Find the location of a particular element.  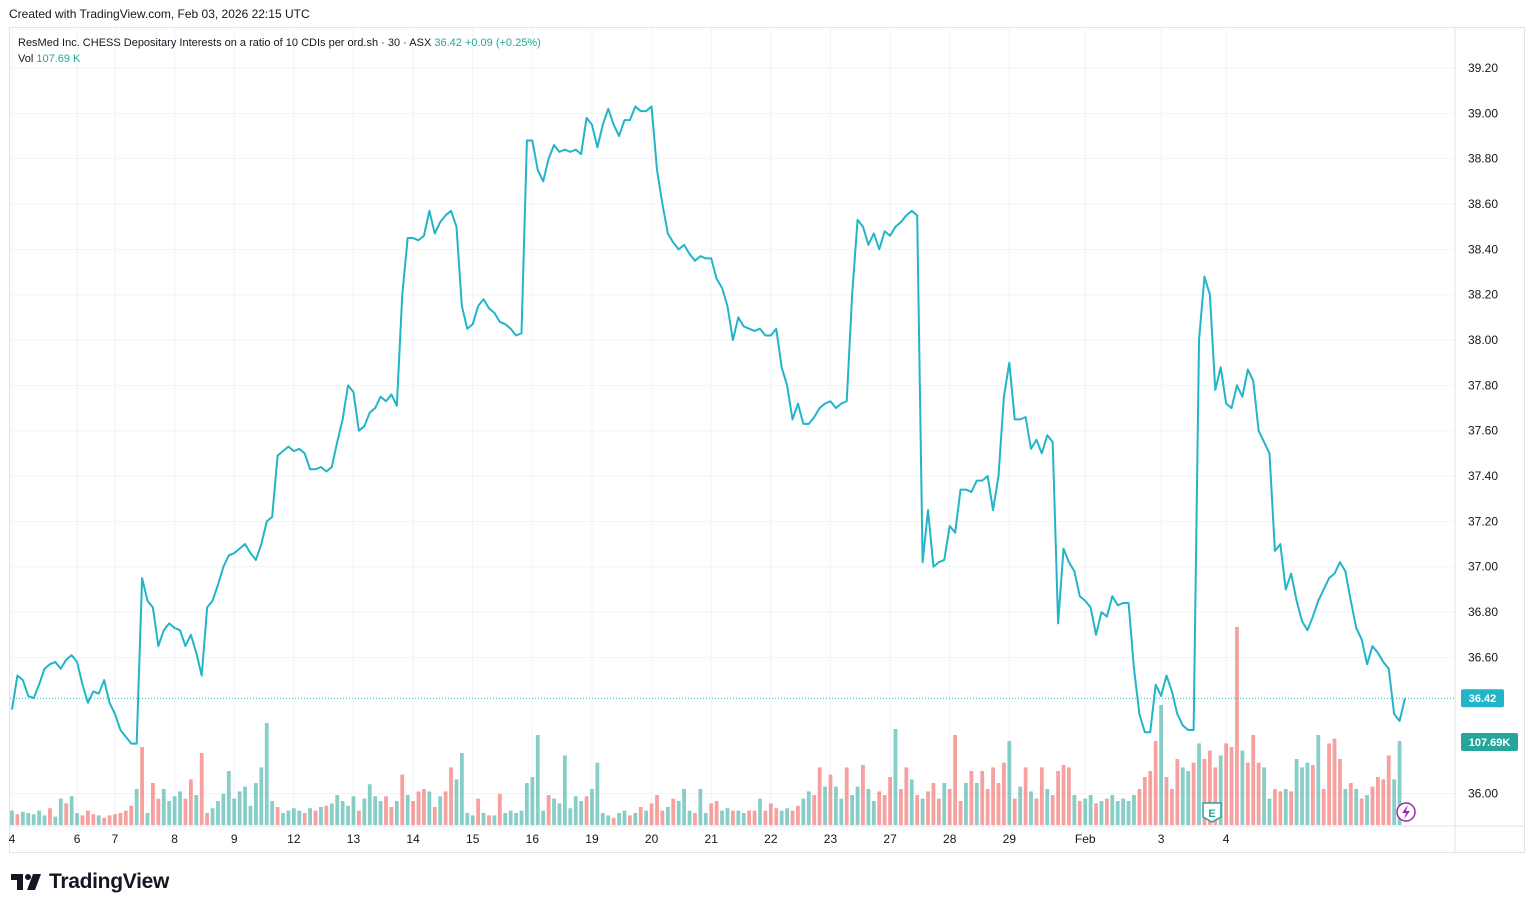

x-axis-tick-label: 8 is located at coordinates (174, 839).